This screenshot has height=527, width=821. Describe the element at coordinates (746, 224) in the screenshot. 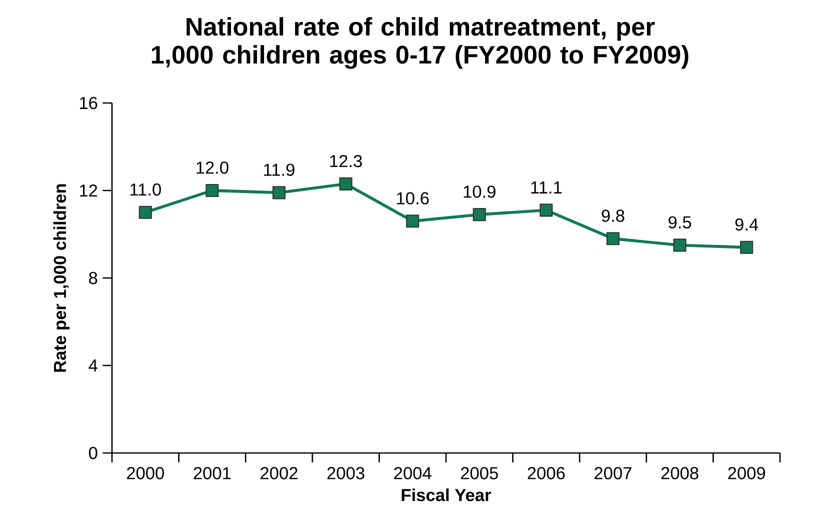

I see `data-label: 9.4` at that location.